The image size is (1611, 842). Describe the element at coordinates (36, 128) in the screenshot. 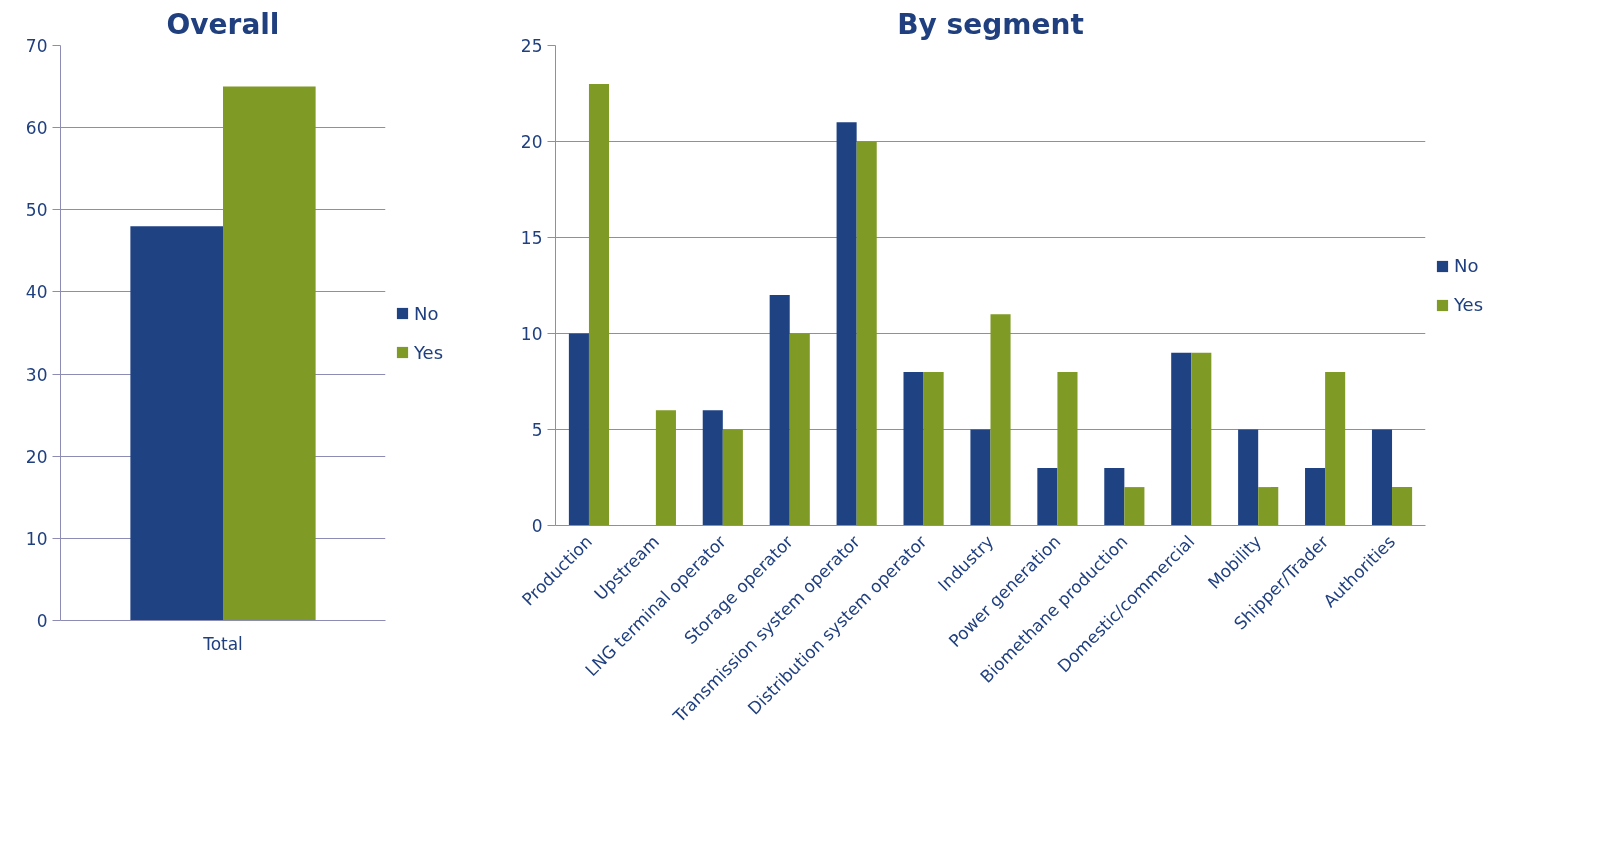

I see `y-tick-label: 60` at that location.